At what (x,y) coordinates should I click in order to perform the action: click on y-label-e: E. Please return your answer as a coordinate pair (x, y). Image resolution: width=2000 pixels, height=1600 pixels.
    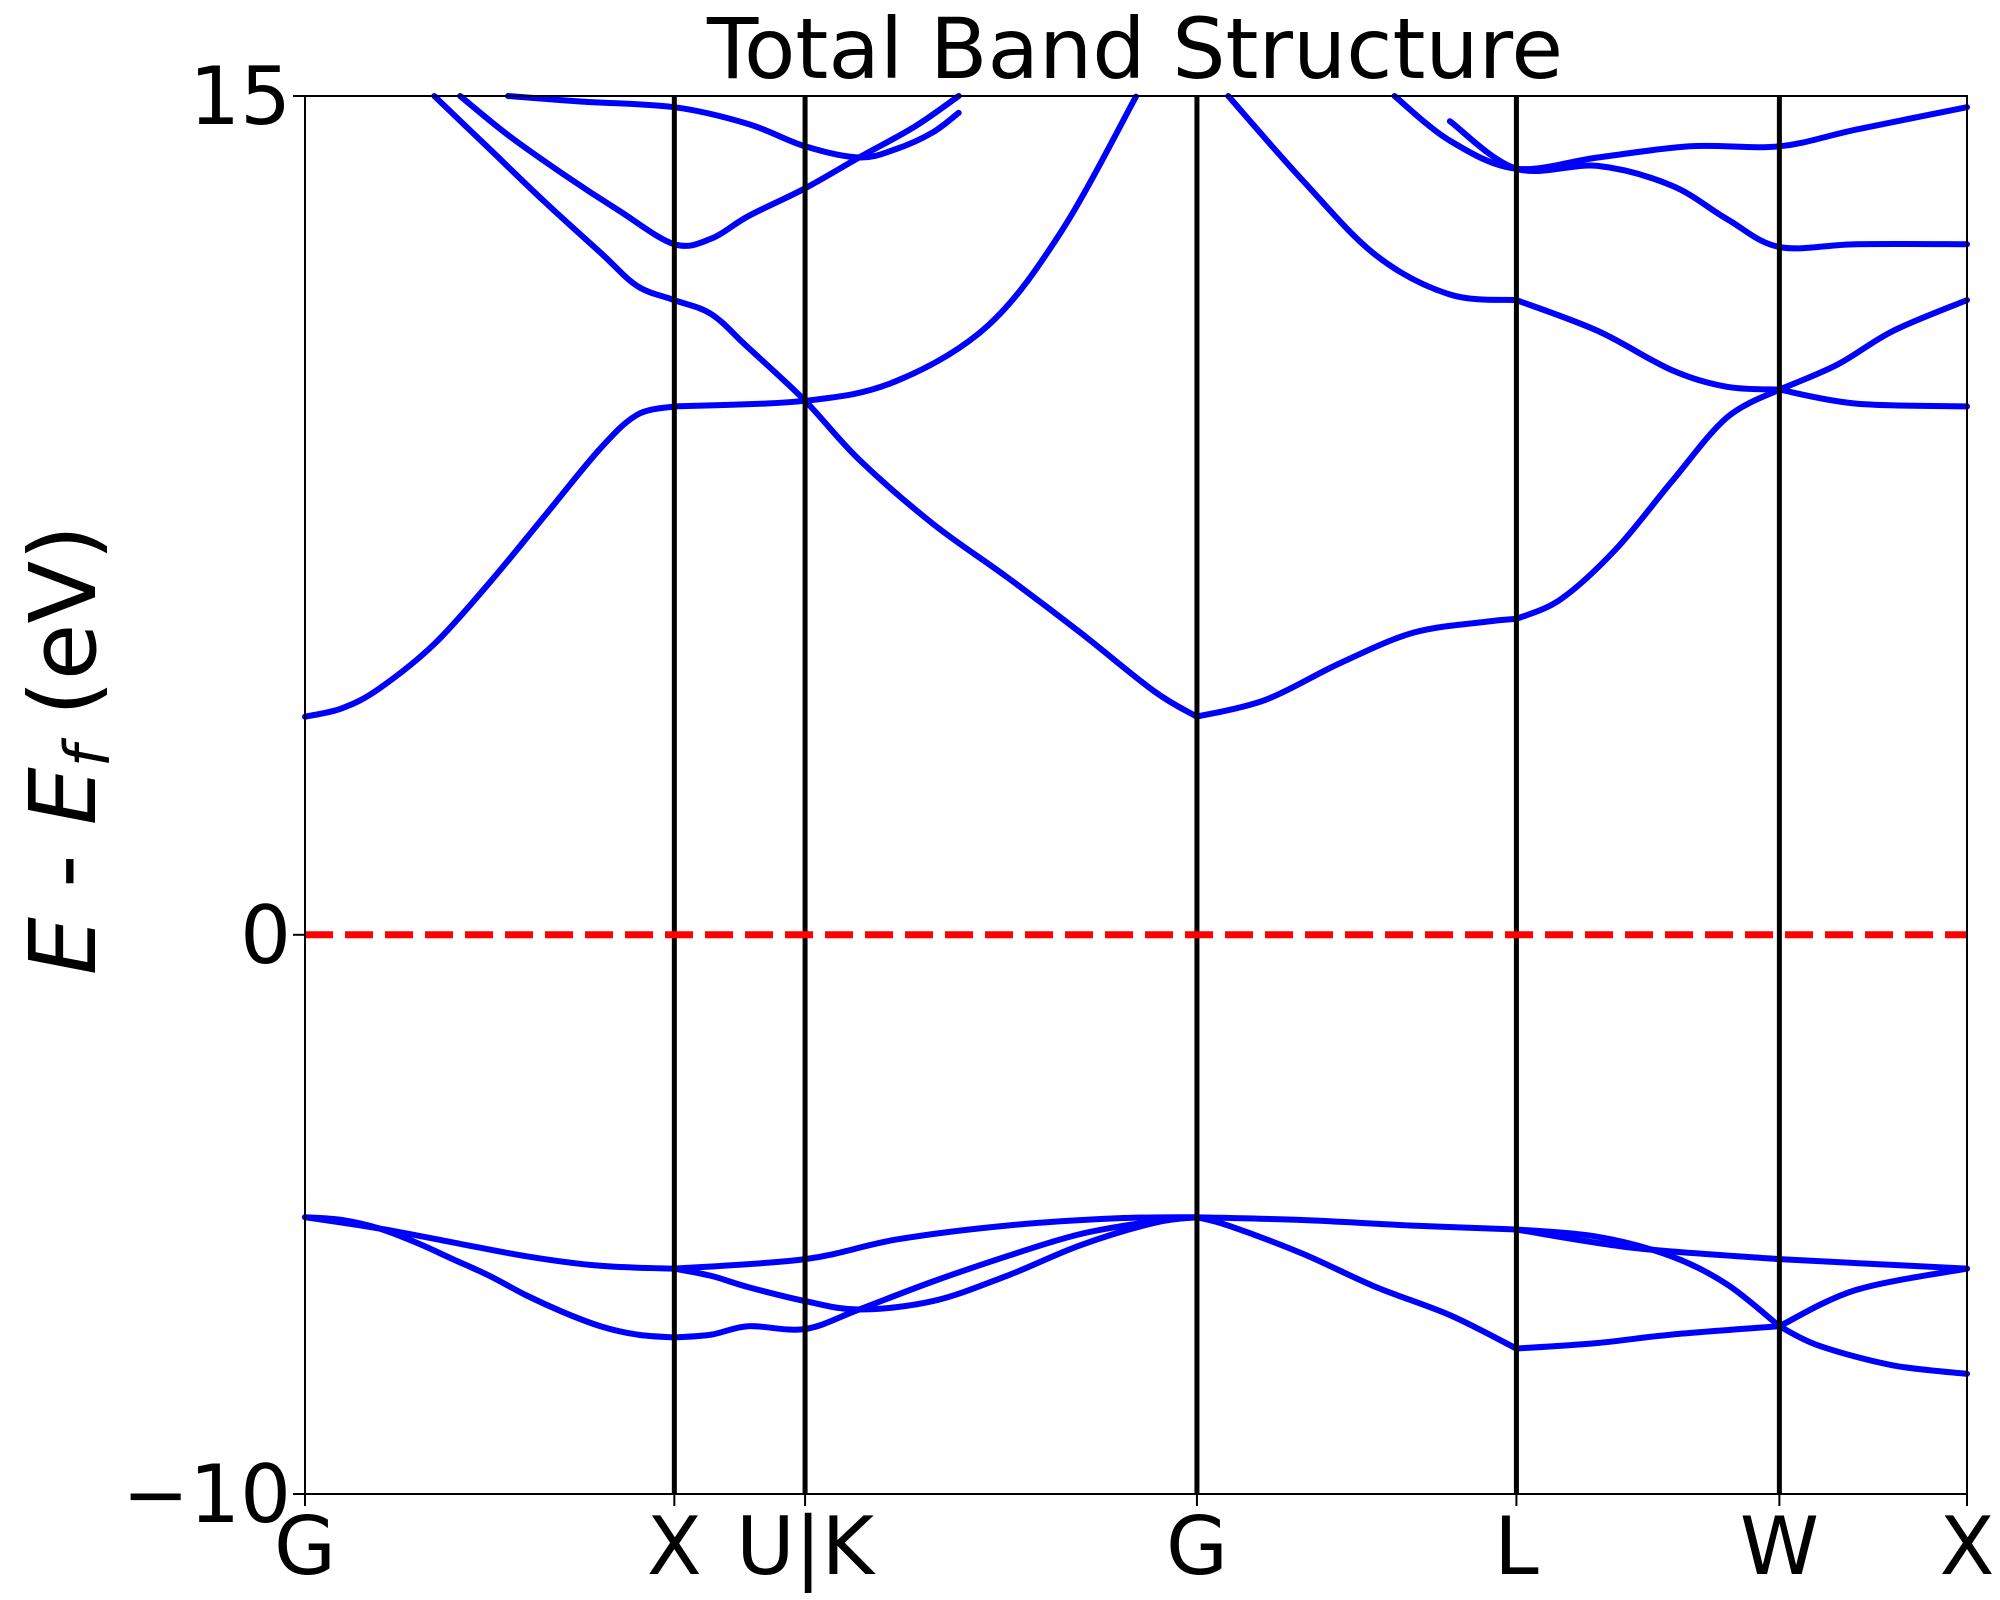
    Looking at the image, I should click on (63, 946).